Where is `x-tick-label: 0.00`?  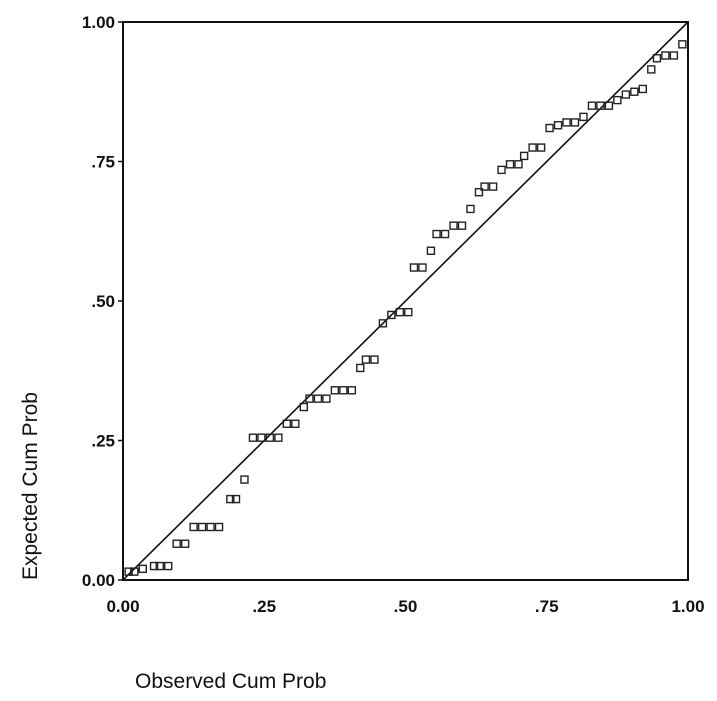 x-tick-label: 0.00 is located at coordinates (122, 606).